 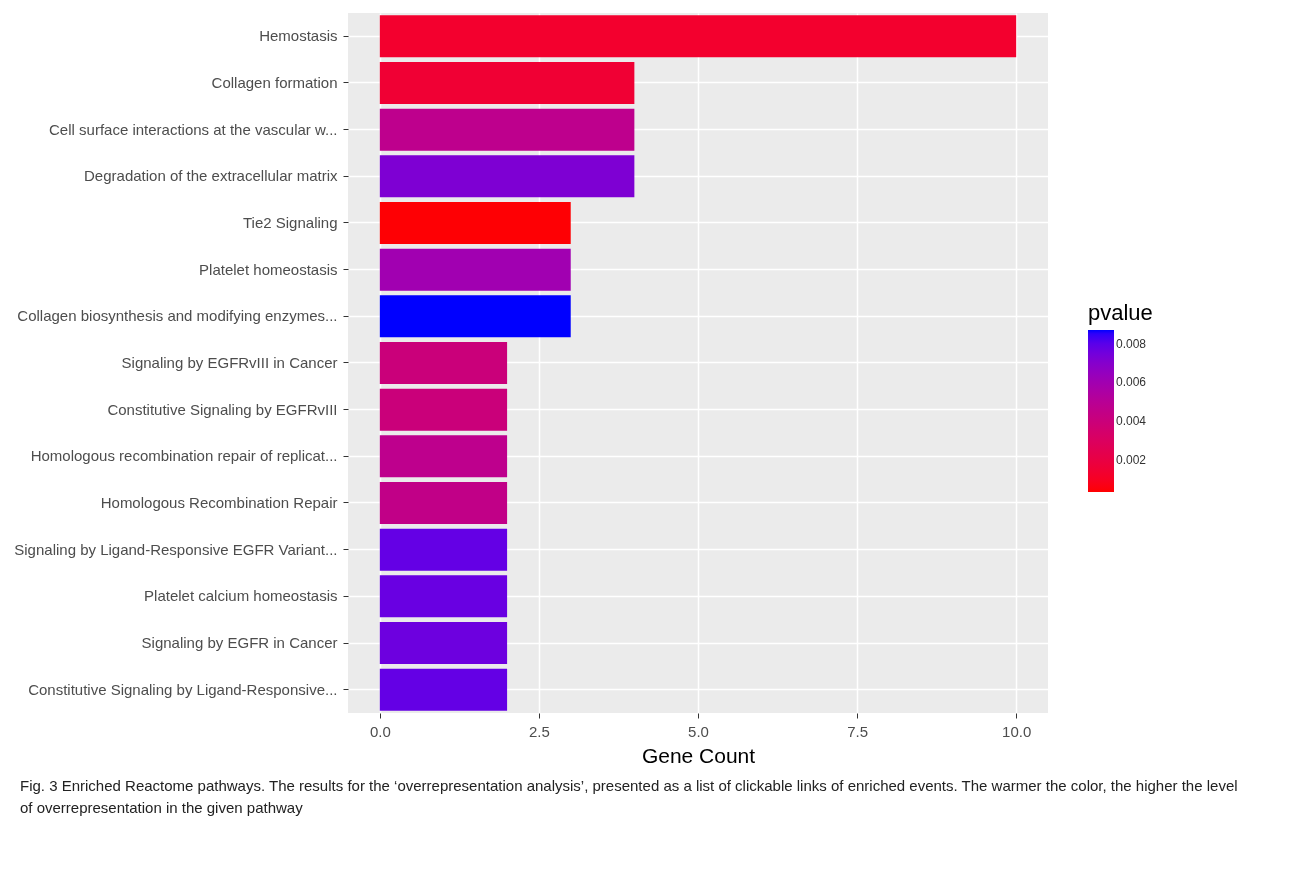 I want to click on y-tick-label: Signaling by EGFRvIII in Cancer, so click(x=229, y=362).